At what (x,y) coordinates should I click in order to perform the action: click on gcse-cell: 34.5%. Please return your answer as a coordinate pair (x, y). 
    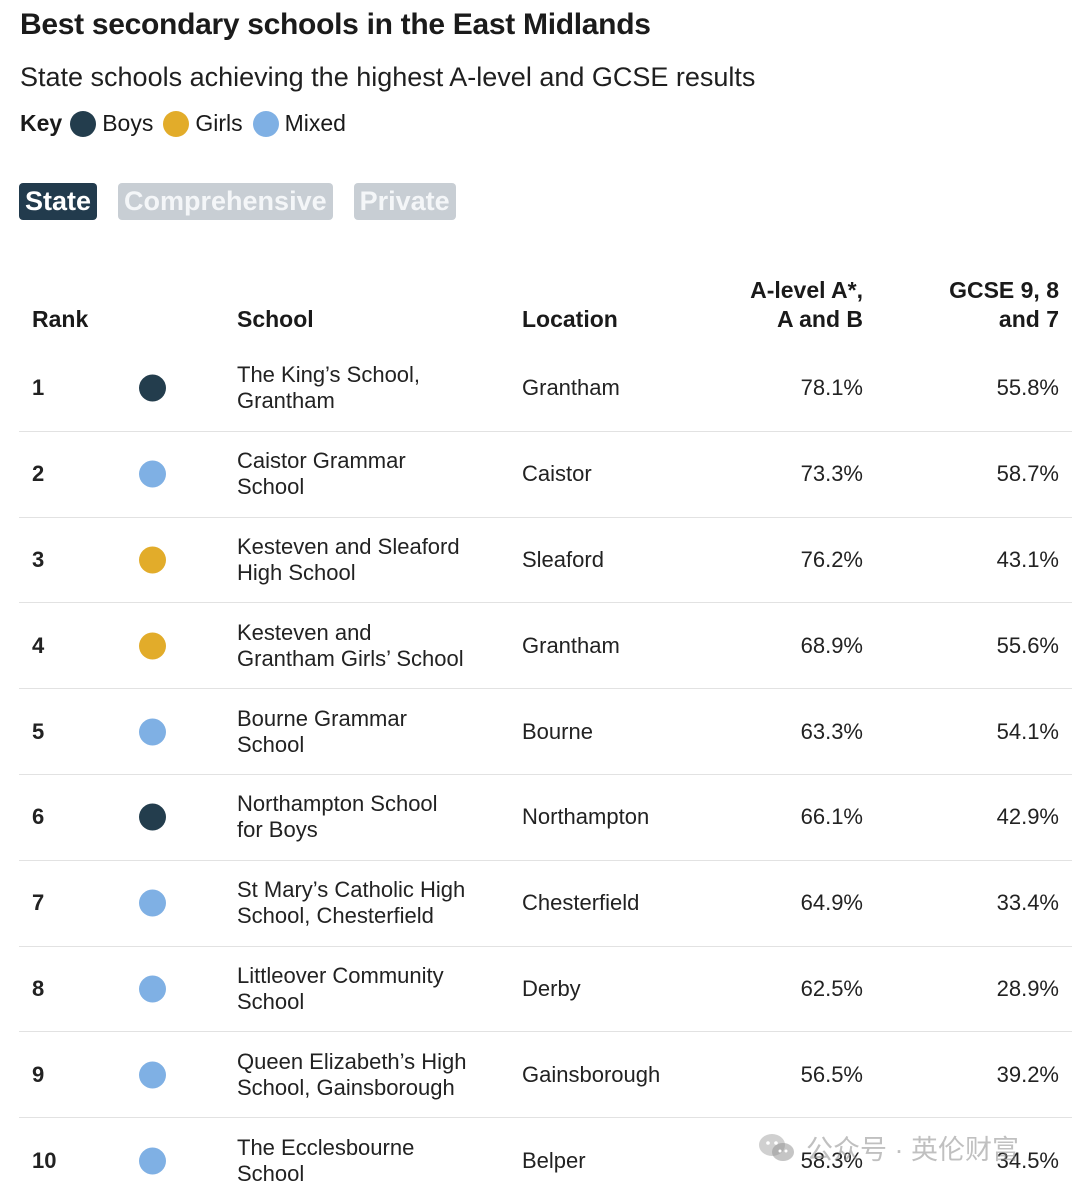
    Looking at the image, I should click on (1027, 1161).